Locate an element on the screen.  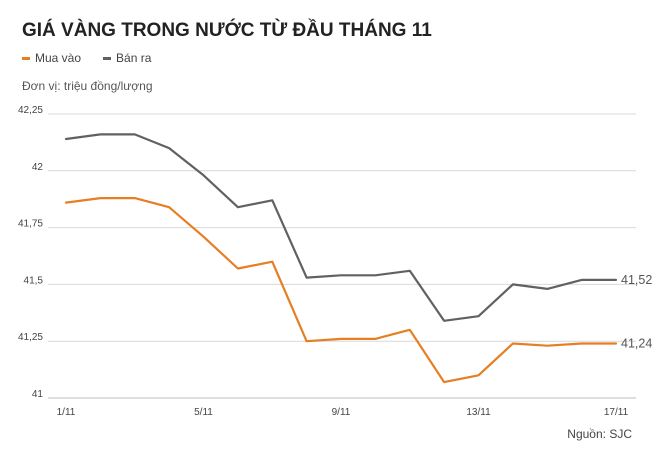
source-note: Nguồn: SJC is located at coordinates (599, 434).